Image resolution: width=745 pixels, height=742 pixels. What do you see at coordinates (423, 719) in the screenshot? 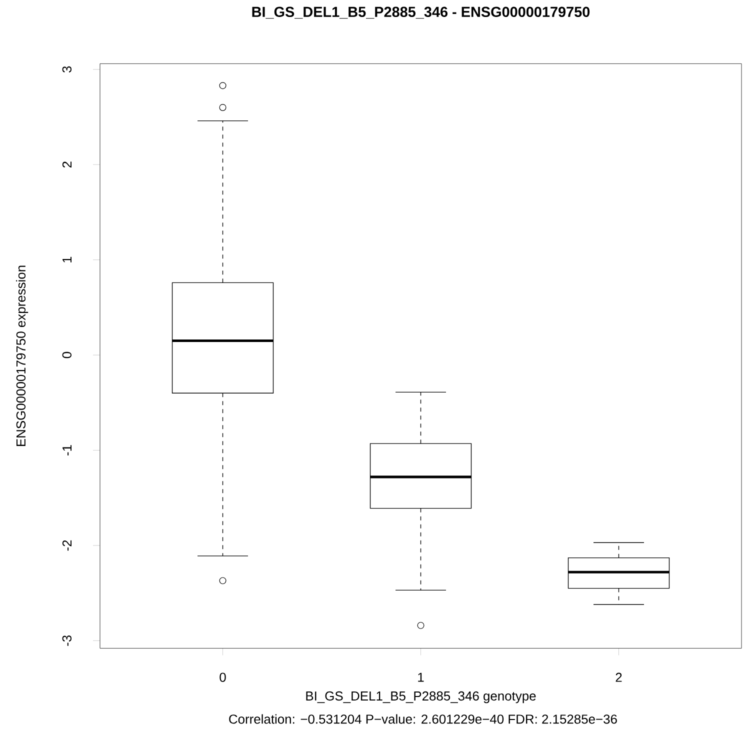
I see `text: Correlation: −0.531204 P−value: 2.601229e−40 FDR: 2.15285e−36` at bounding box center [423, 719].